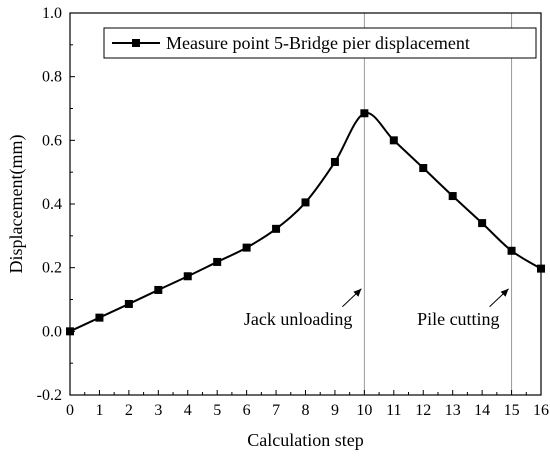 This screenshot has width=550, height=458. Describe the element at coordinates (52, 13) in the screenshot. I see `y-tick-label: 1.0` at that location.